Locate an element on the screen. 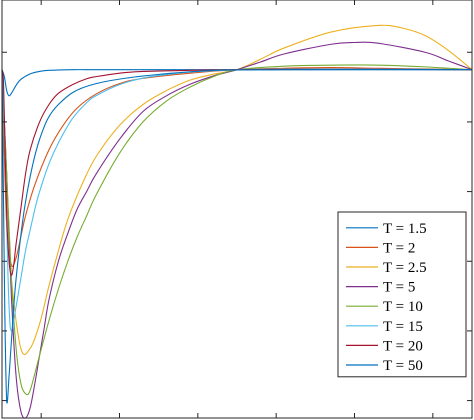 The image size is (474, 420). legend-label-8: T = 50 is located at coordinates (403, 366).